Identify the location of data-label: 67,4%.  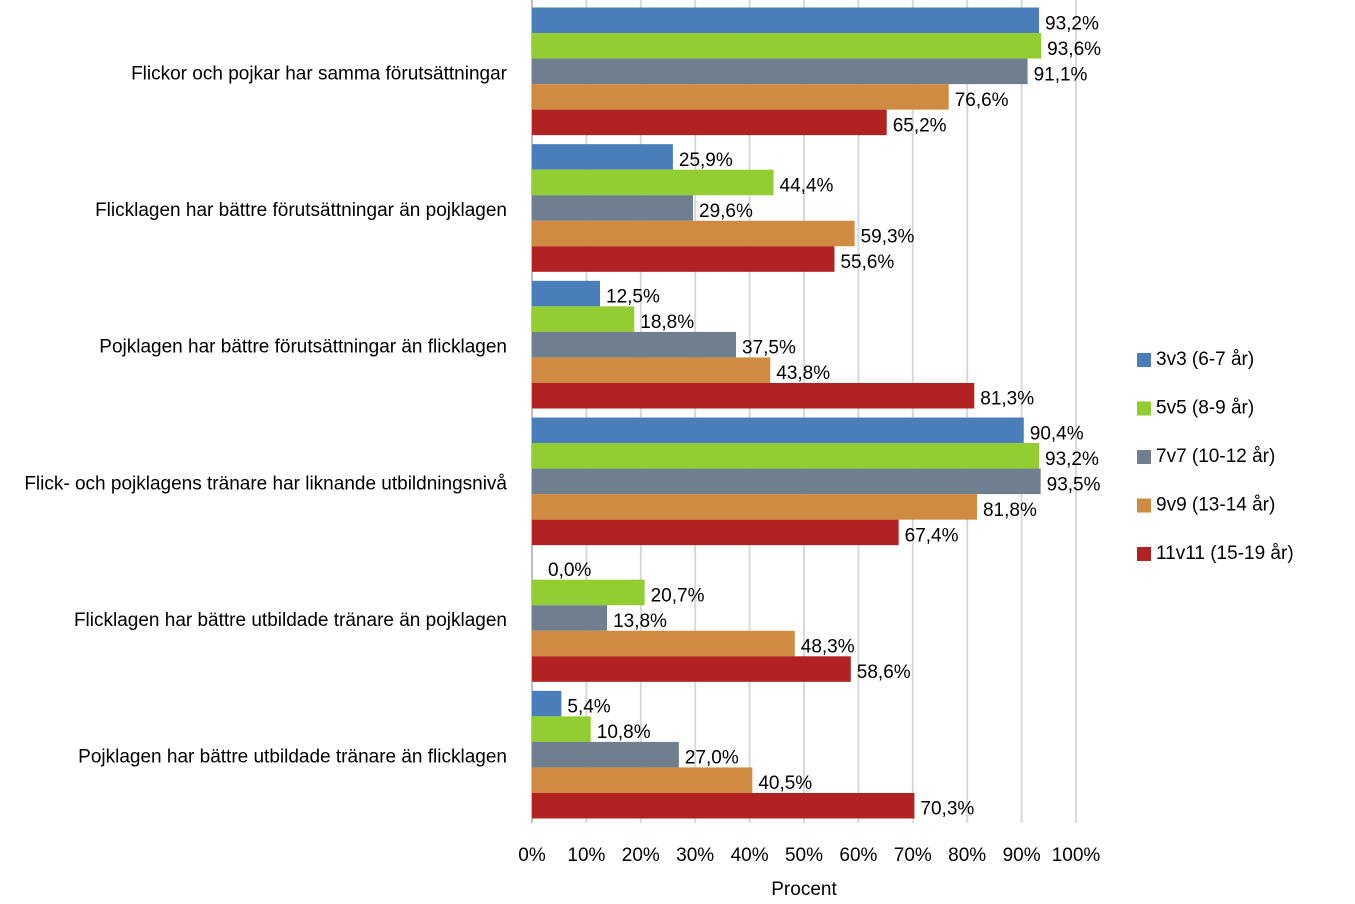
(932, 535).